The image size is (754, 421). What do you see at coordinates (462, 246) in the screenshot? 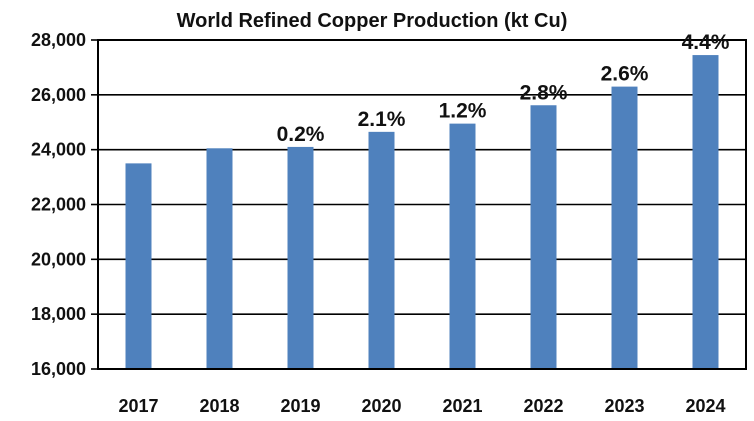
I see `bar-2021` at bounding box center [462, 246].